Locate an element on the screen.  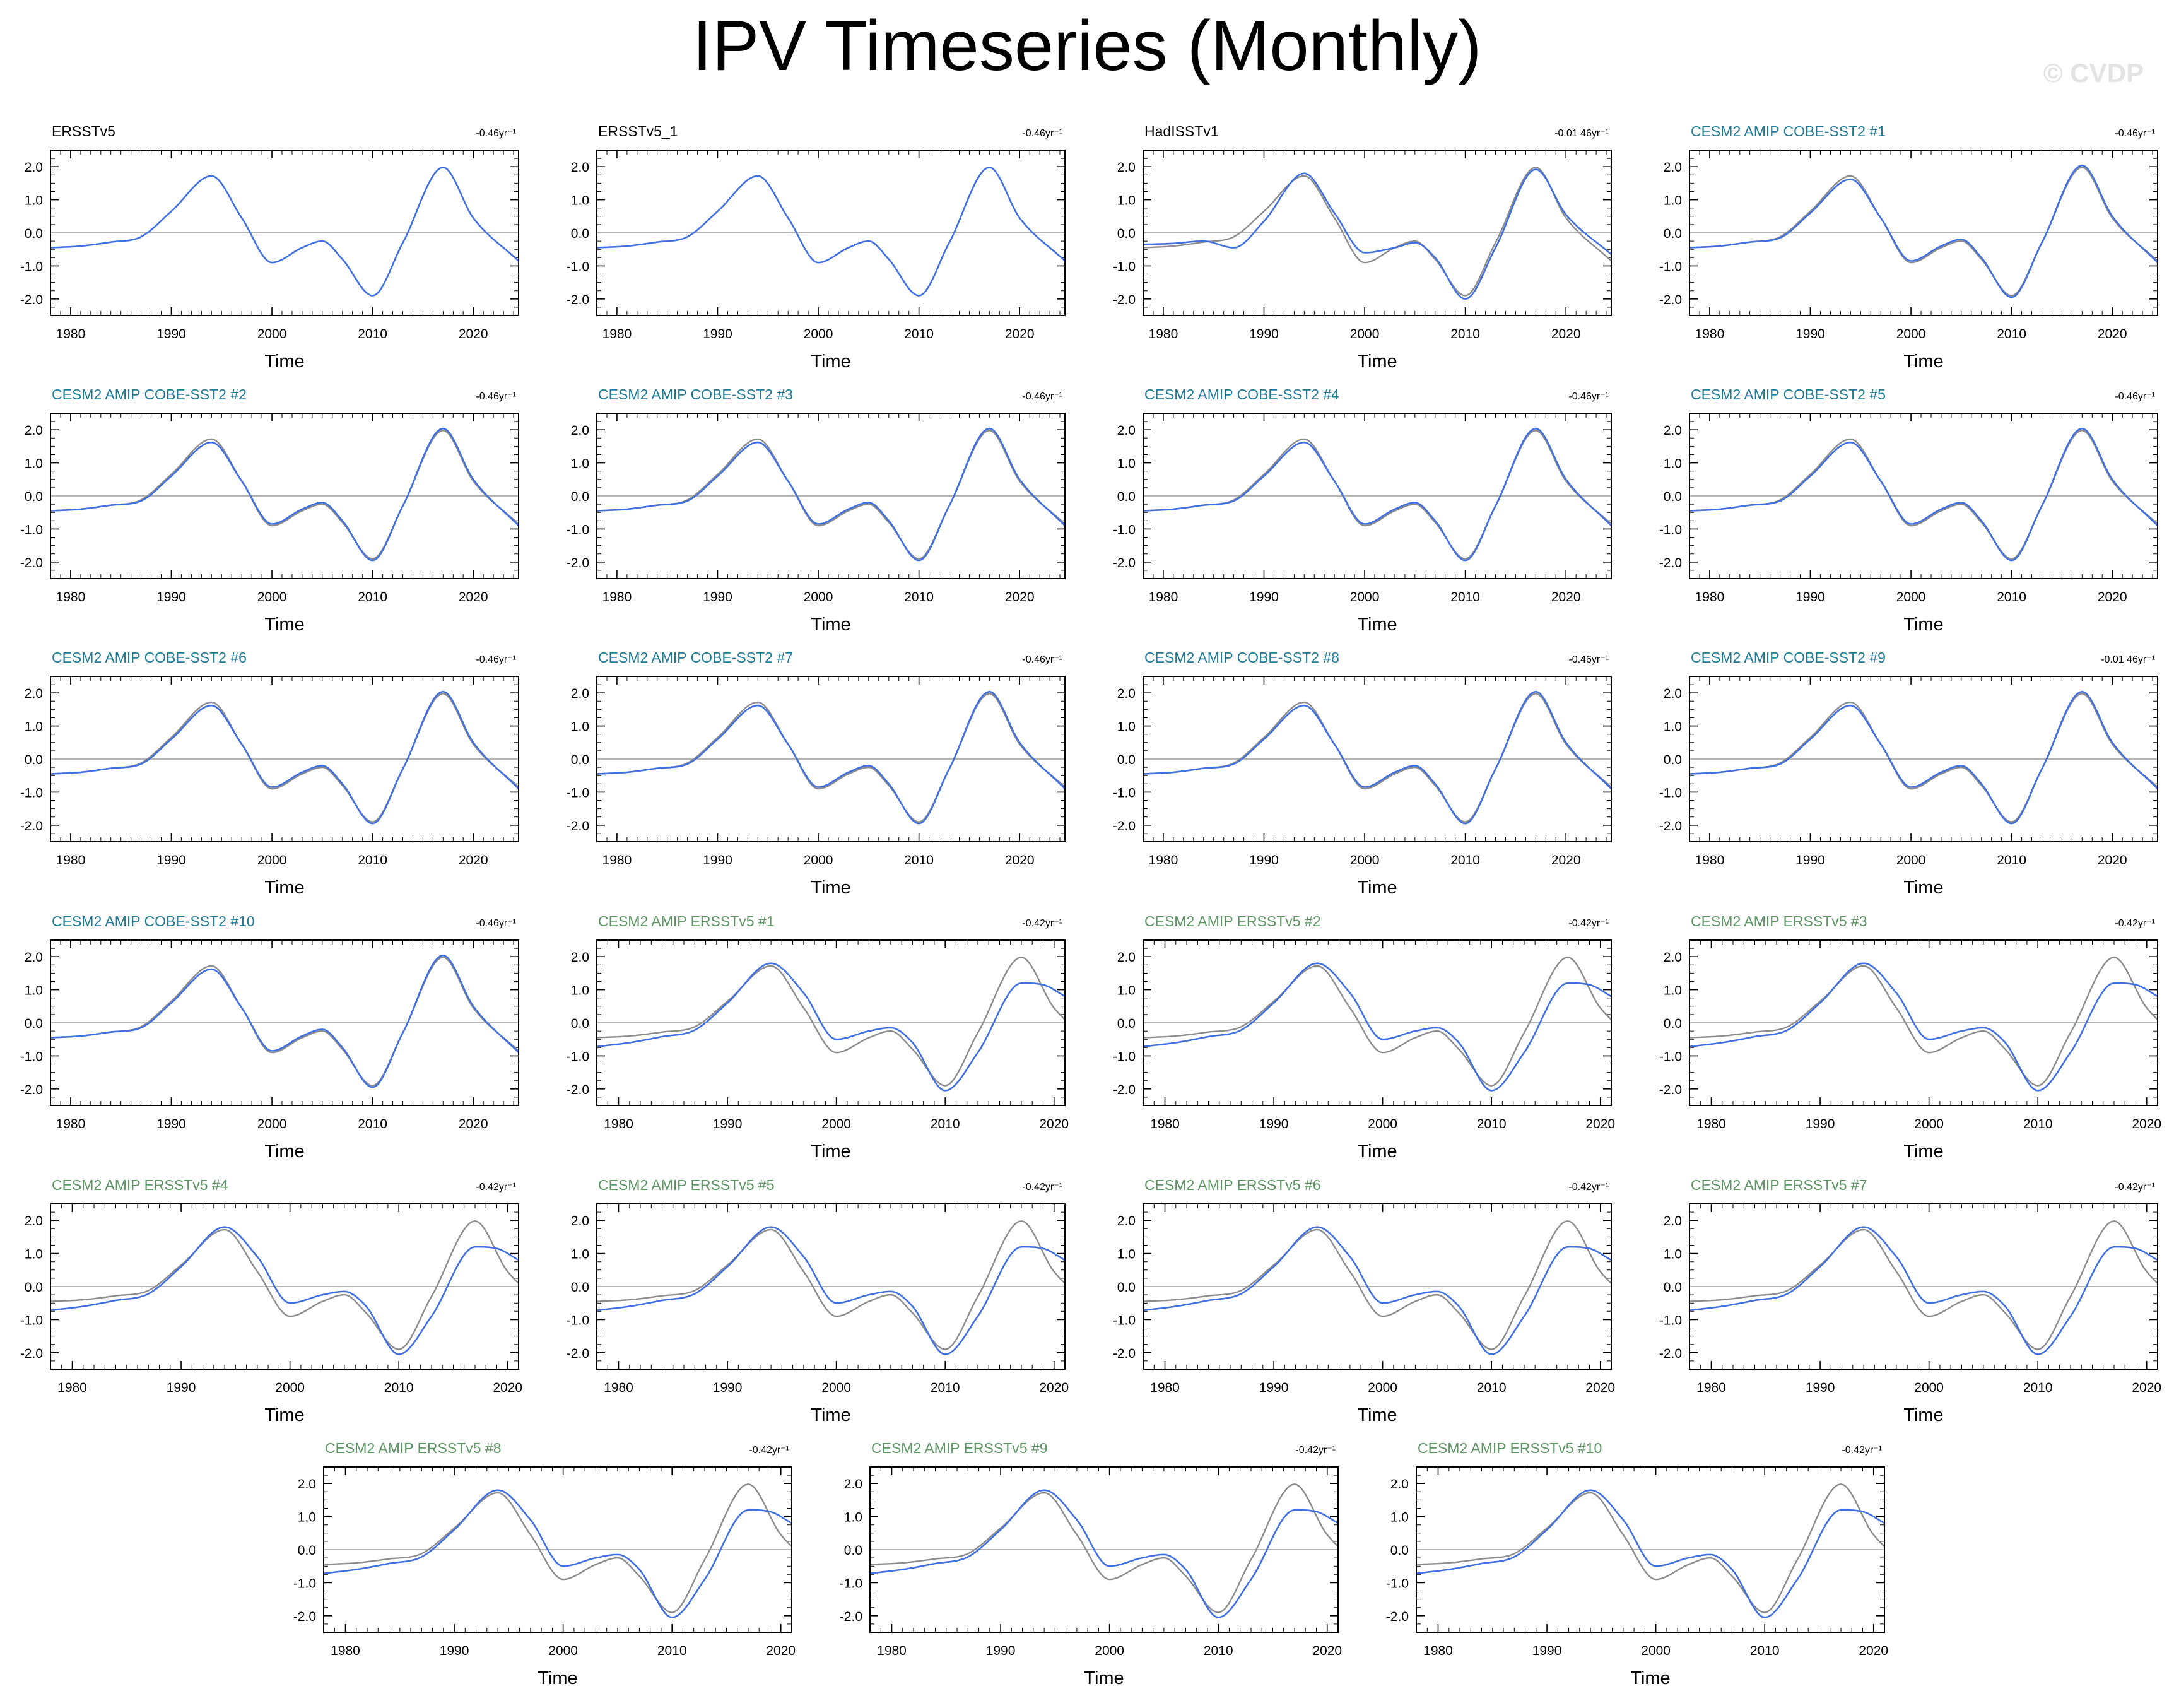
panel-title: CESM2 AMIP COBE-SST2 #6 is located at coordinates (149, 657).